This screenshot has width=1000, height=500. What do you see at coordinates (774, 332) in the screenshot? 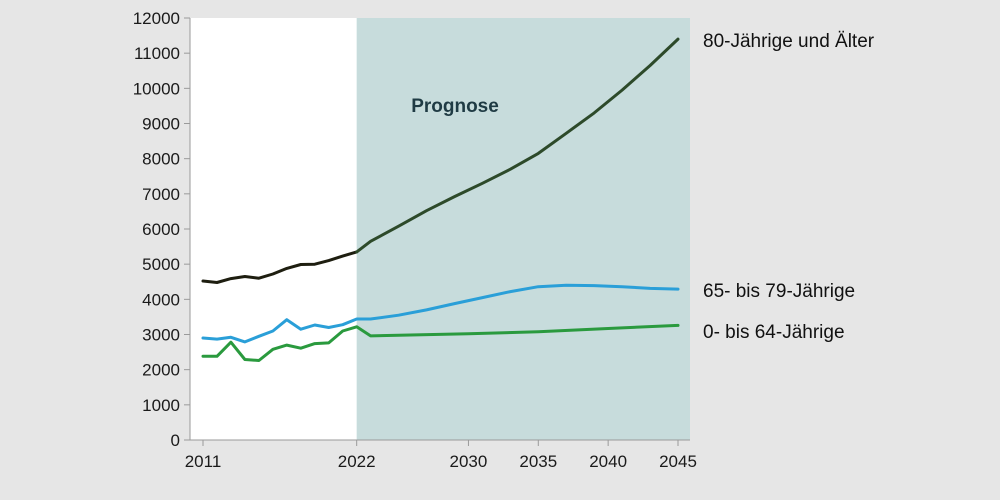
I see `series-label-2: 0- bis 64-Jährige` at bounding box center [774, 332].